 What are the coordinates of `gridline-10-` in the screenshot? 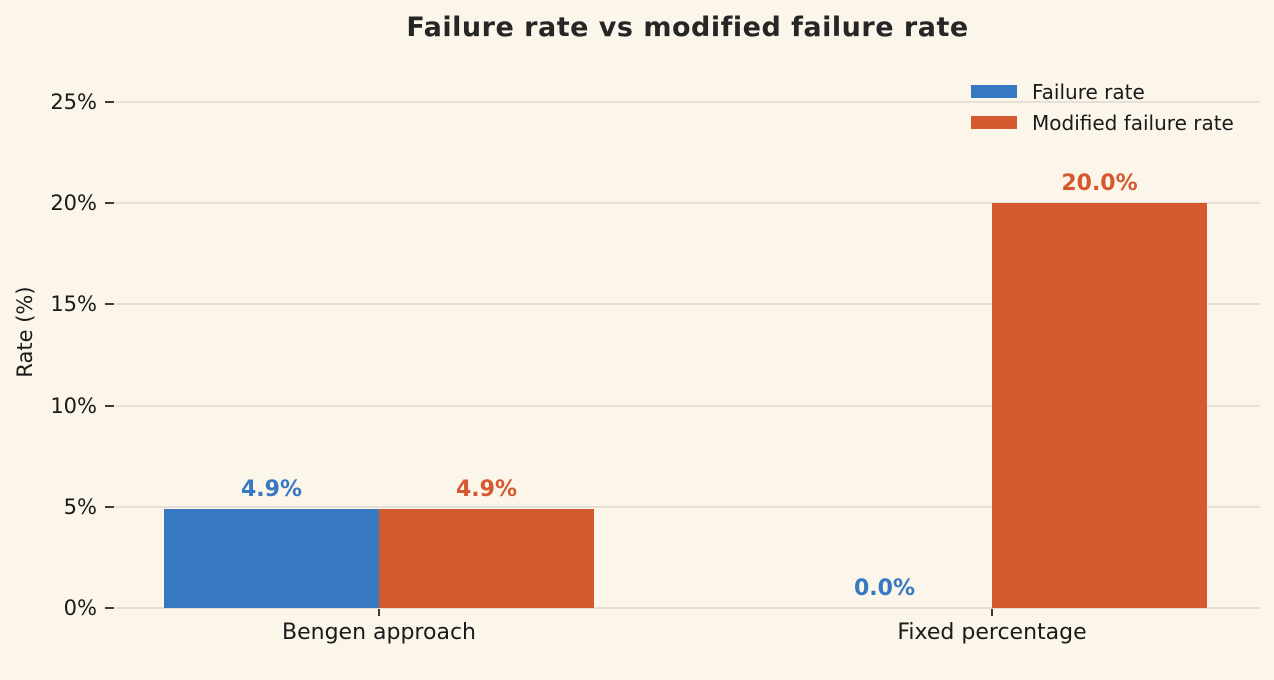 It's located at (687, 405).